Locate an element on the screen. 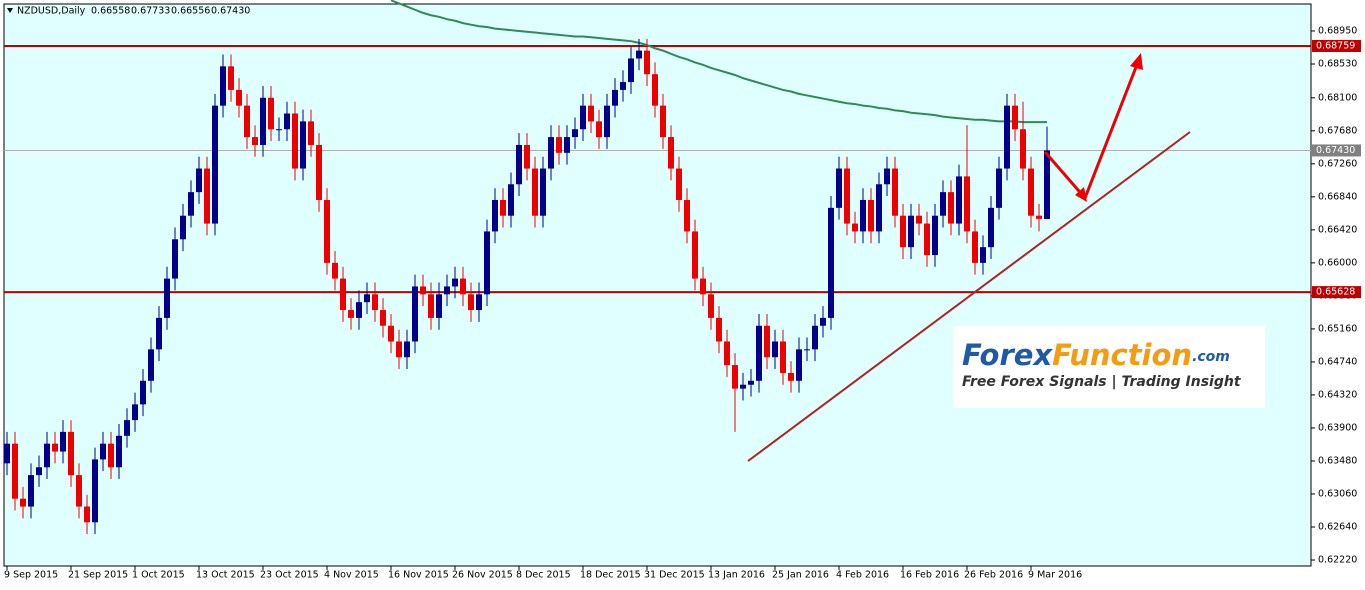 This screenshot has height=590, width=1365. y-tick-label: 0.66000 is located at coordinates (1337, 262).